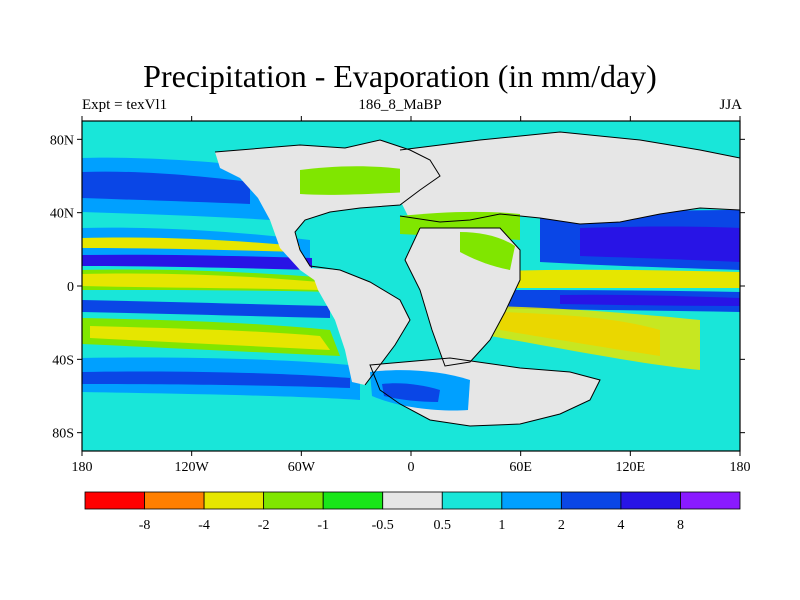 This screenshot has width=800, height=600. Describe the element at coordinates (302, 467) in the screenshot. I see `lon-tick-label: 60W` at that location.